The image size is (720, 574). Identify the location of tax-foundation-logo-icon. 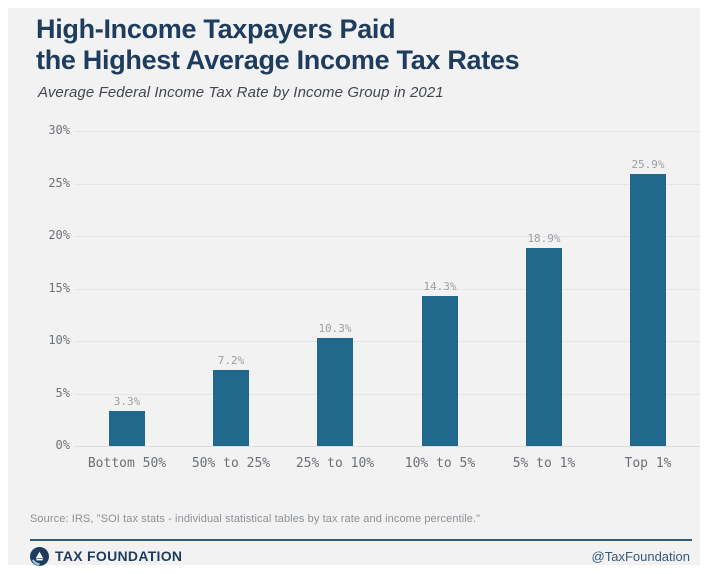
(39, 556).